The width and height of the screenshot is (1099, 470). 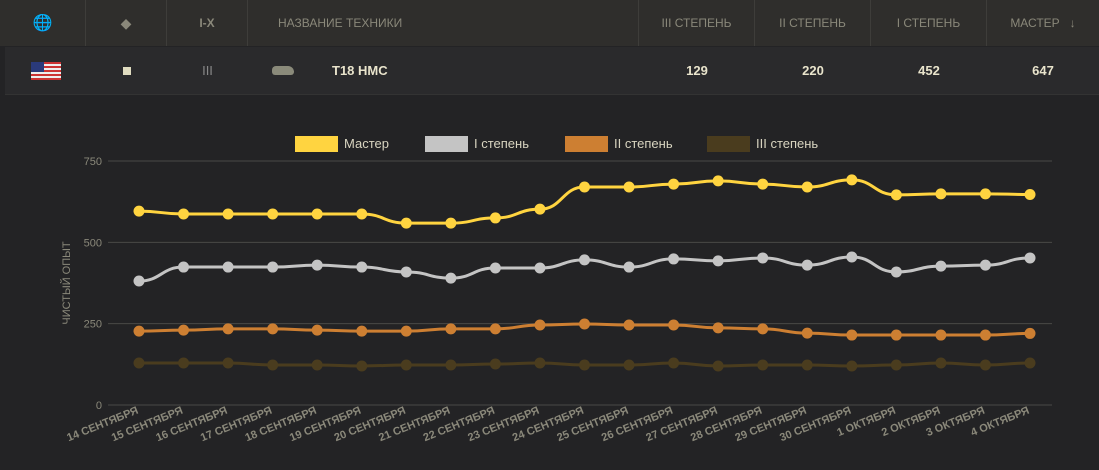 What do you see at coordinates (929, 23) in the screenshot?
I see `class1-column-header: I СТЕПЕНЬ` at bounding box center [929, 23].